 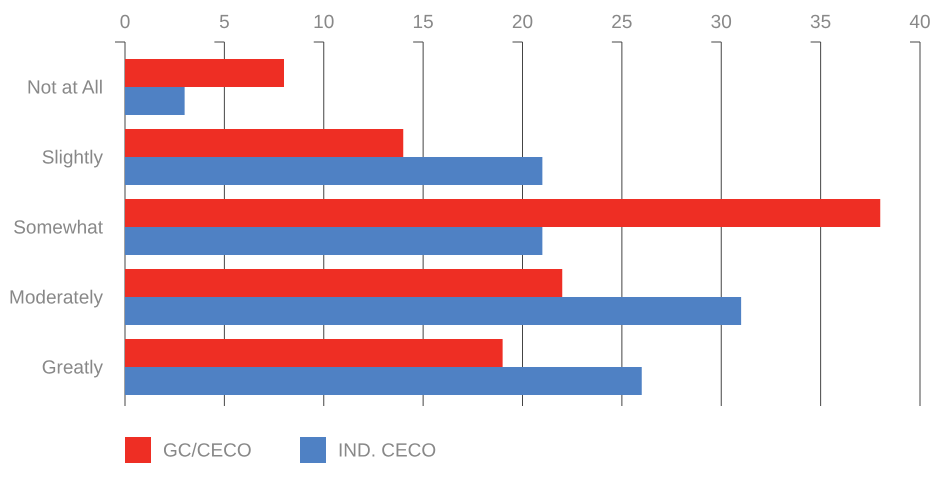 What do you see at coordinates (58, 228) in the screenshot?
I see `y-tick-label: Somewhat` at bounding box center [58, 228].